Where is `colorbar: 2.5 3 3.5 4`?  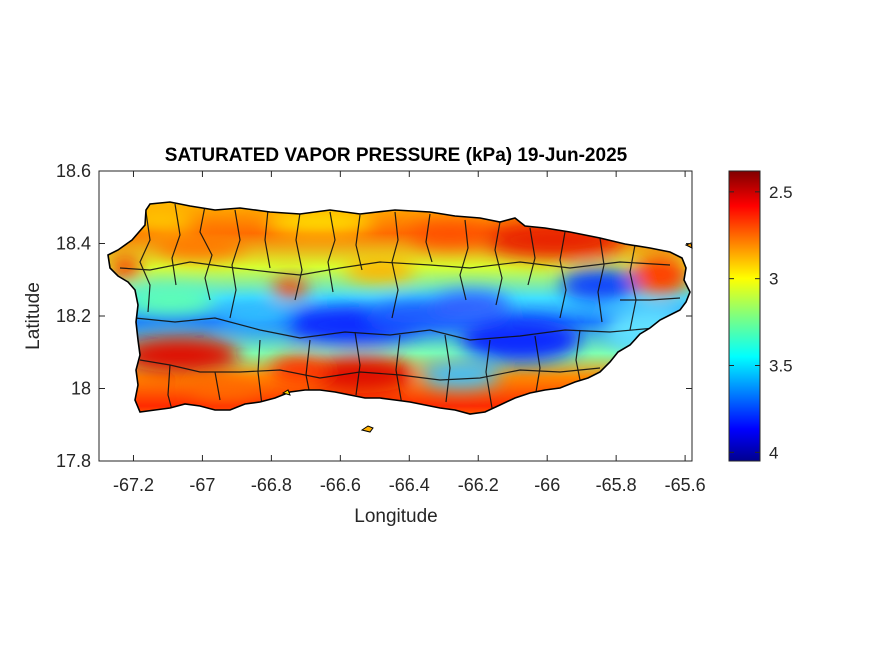
colorbar: 2.5 3 3.5 4 is located at coordinates (760, 316).